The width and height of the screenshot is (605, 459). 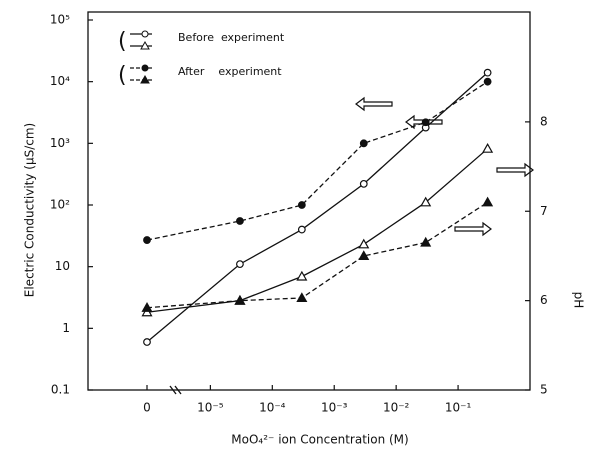 I want to click on x-axis-label: MoO₄²⁻ ion Concentration (M), so click(x=319, y=440).